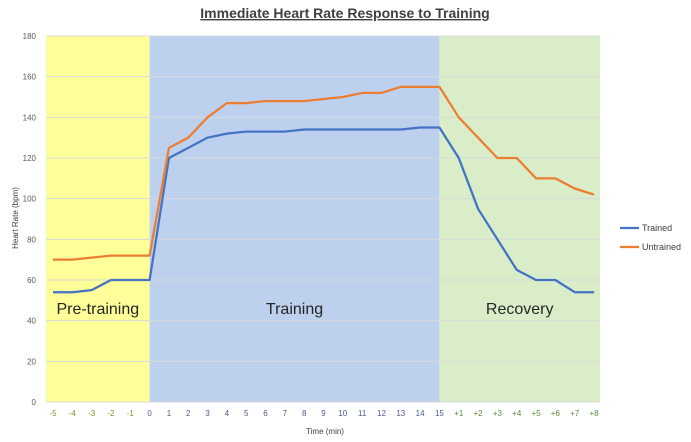  Describe the element at coordinates (30, 117) in the screenshot. I see `y-tick-label: 140` at that location.